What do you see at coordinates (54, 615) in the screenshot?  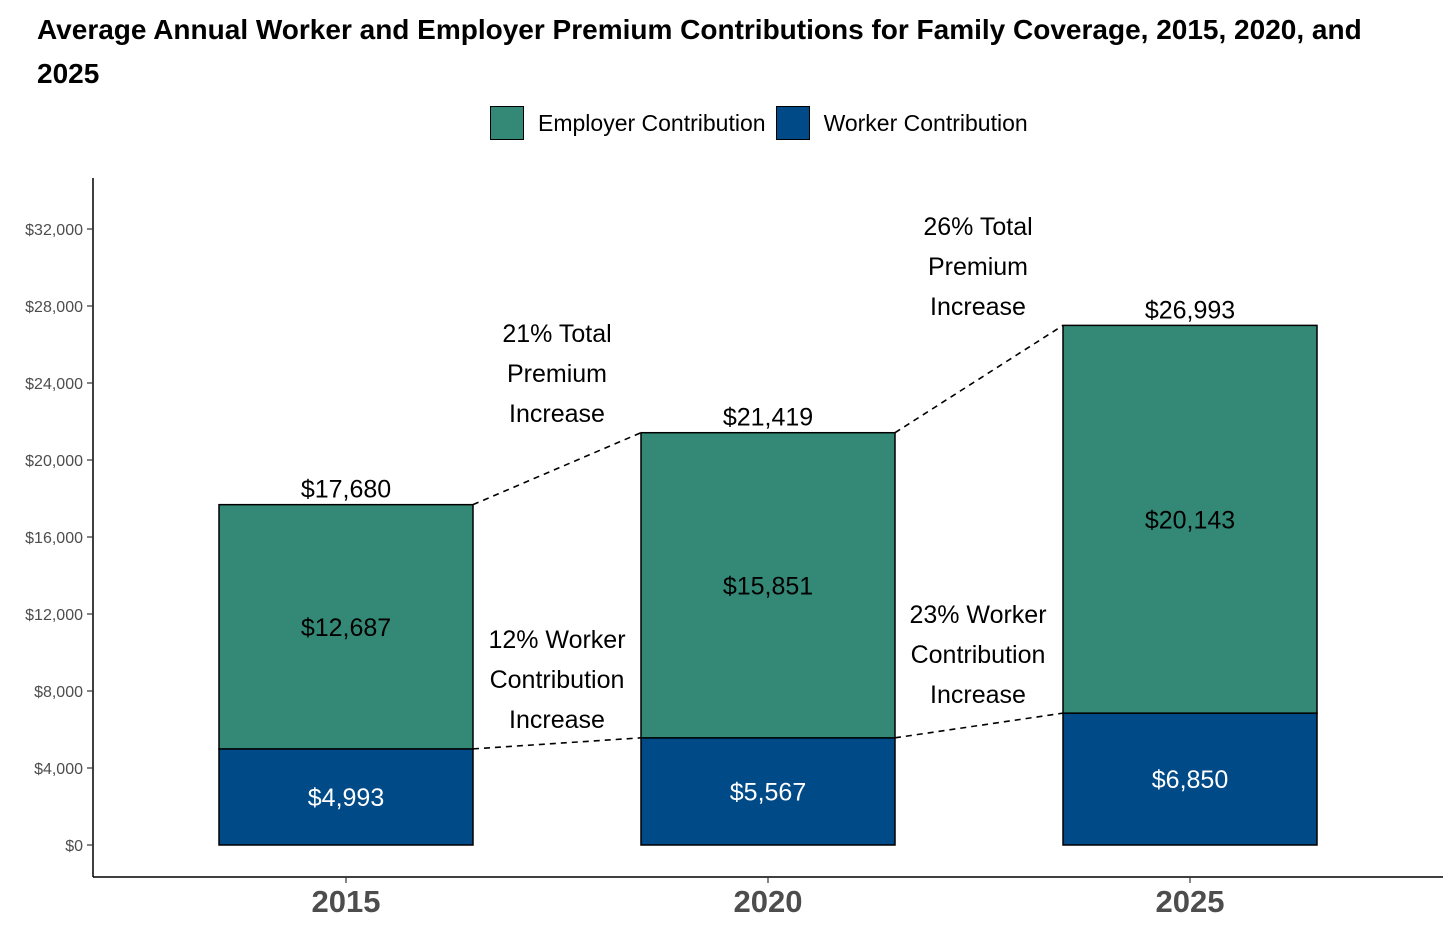 I see `y-tick-label: $12,000` at bounding box center [54, 615].